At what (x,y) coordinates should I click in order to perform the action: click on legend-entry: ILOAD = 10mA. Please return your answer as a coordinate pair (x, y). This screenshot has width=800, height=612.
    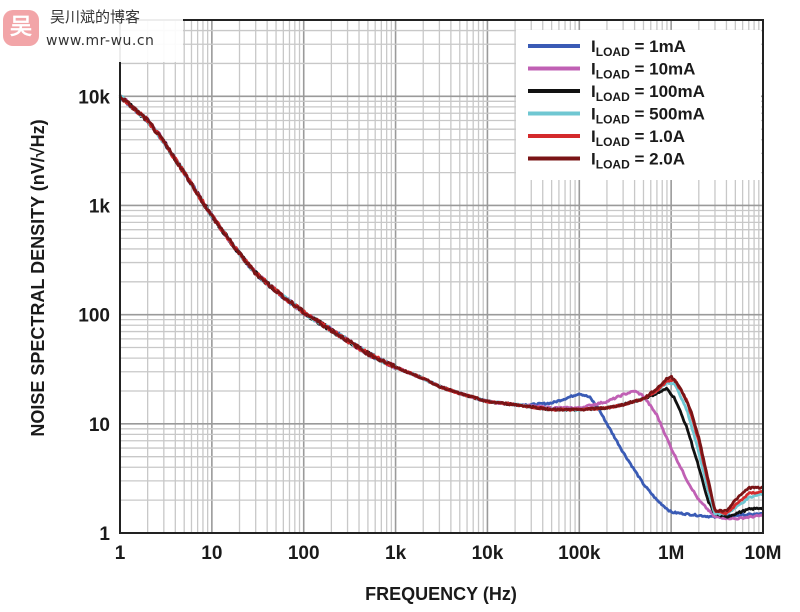
    Looking at the image, I should click on (643, 71).